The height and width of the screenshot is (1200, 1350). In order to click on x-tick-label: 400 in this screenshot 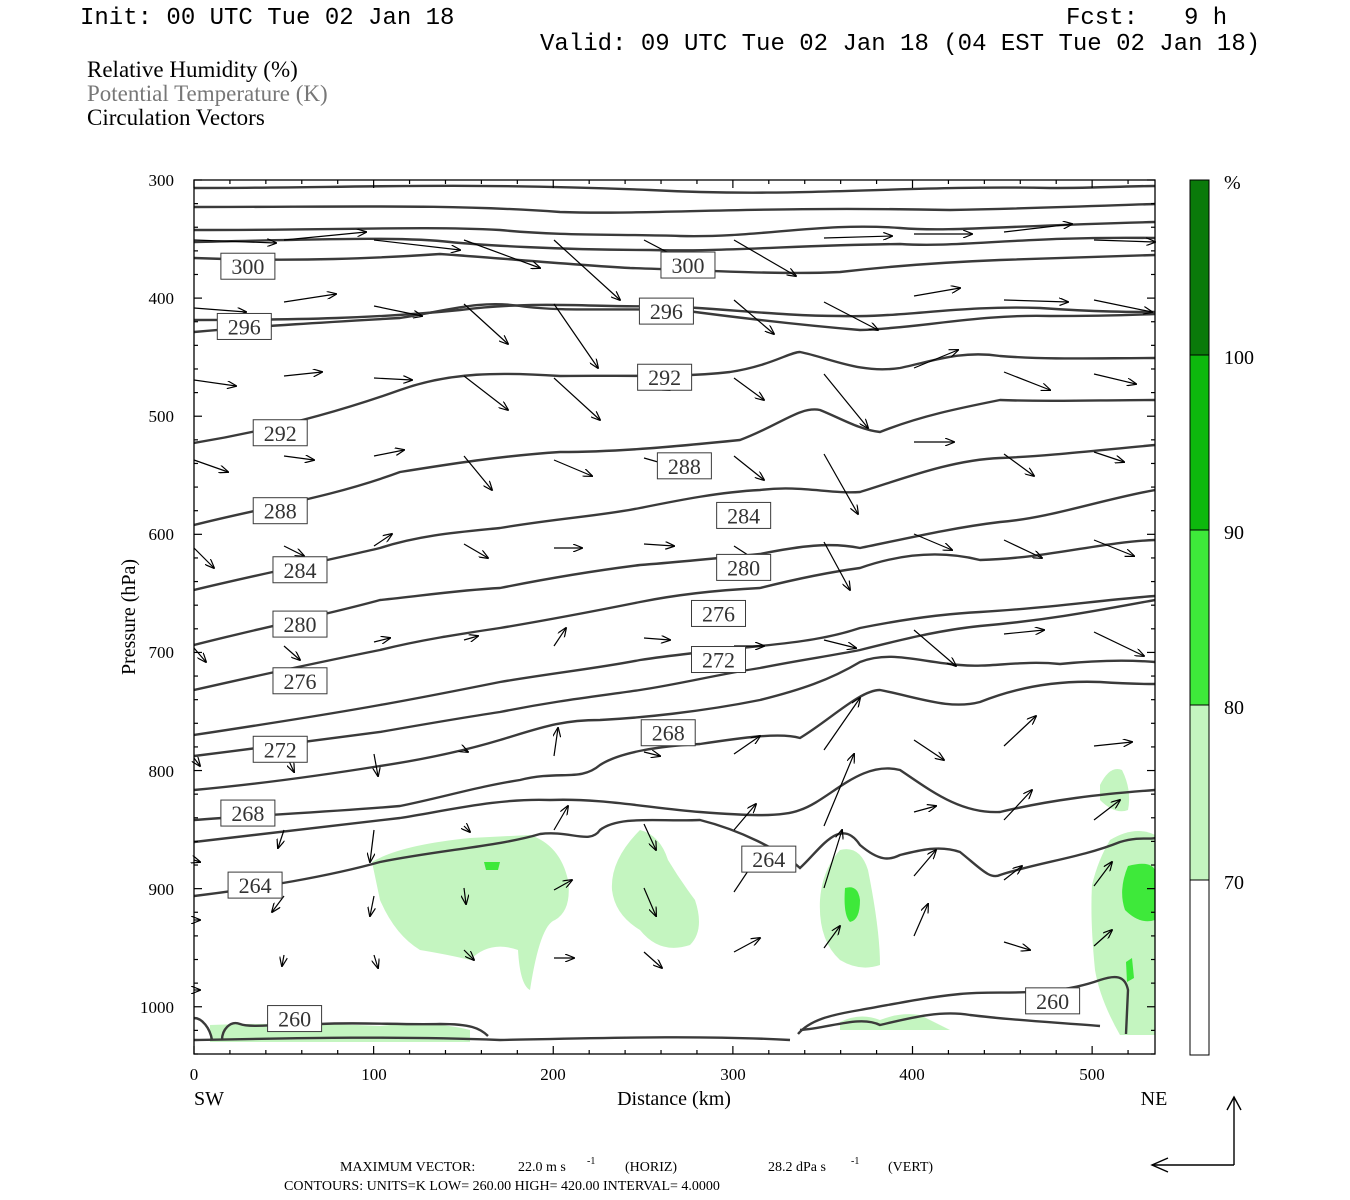, I will do `click(912, 1074)`.